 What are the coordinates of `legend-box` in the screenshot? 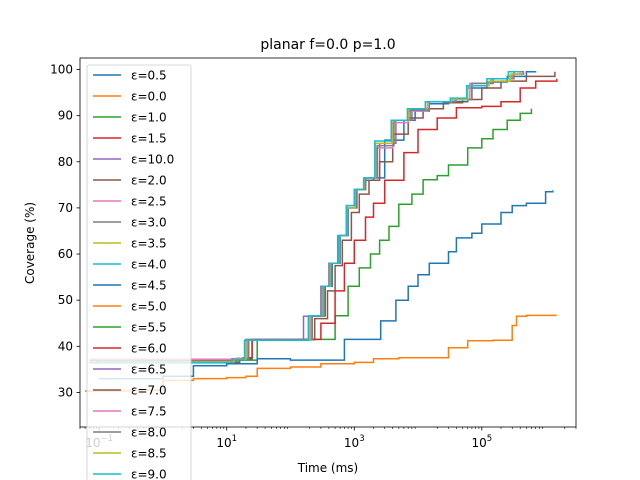 It's located at (139, 272).